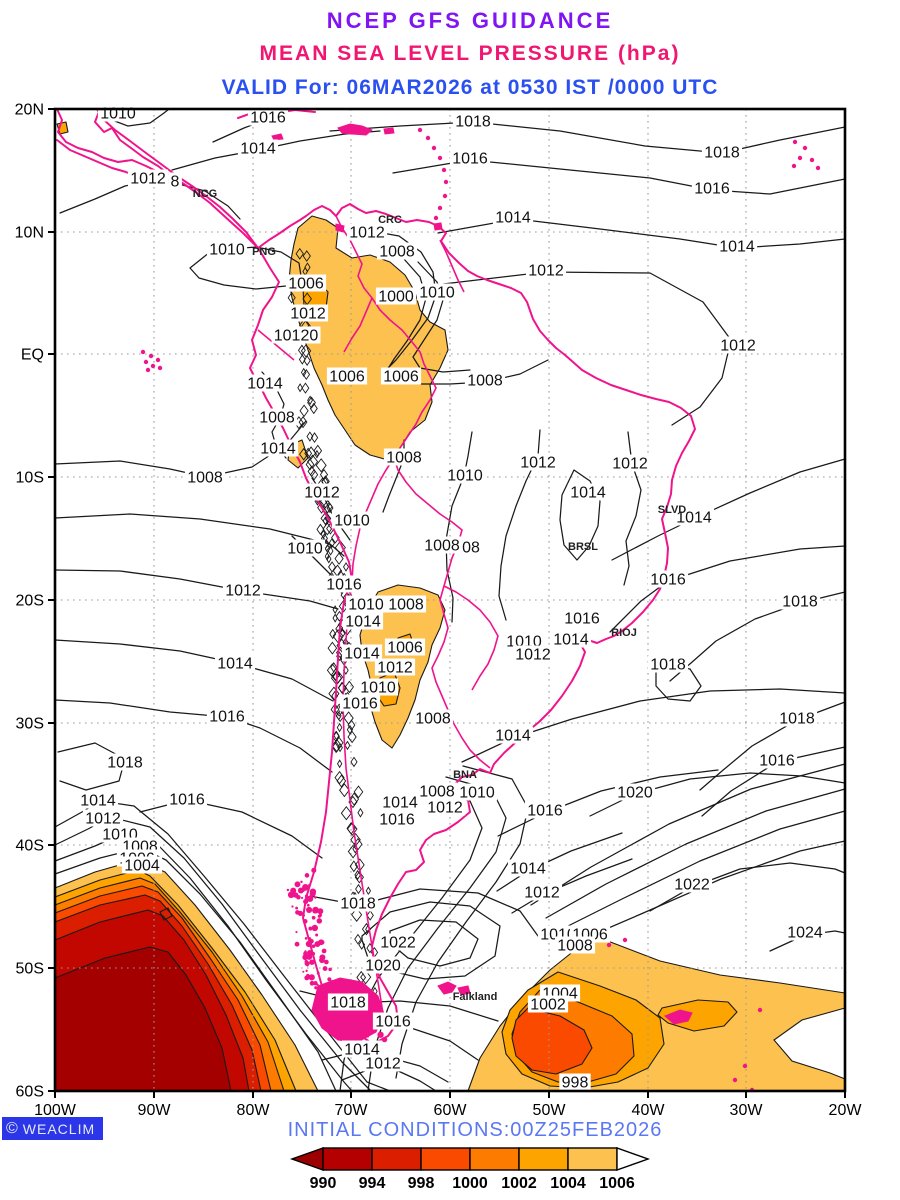  Describe the element at coordinates (55, 1110) in the screenshot. I see `svg-text: 100W` at that location.